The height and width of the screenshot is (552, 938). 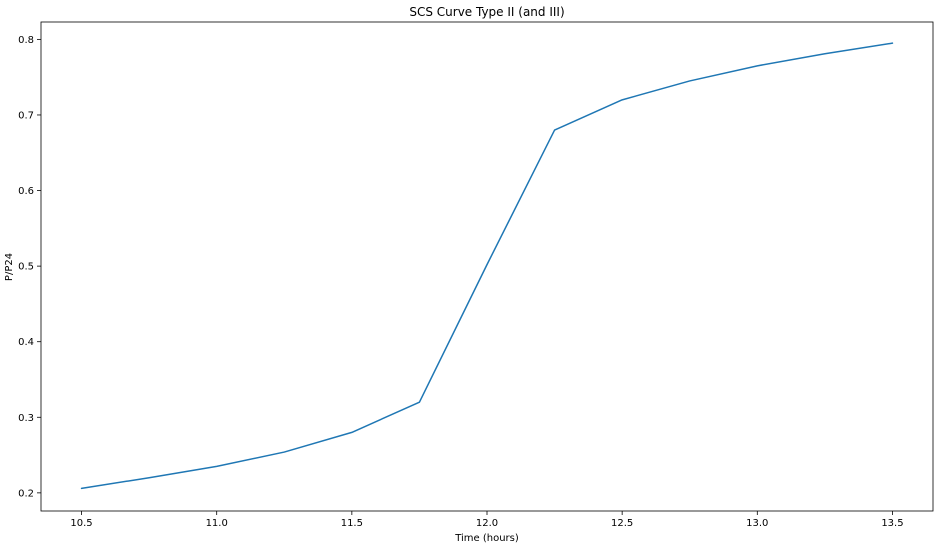 I want to click on y-axis-ticks: 0.2 0.3 0.4 0.5 0.6 0.7 0.8, so click(x=29, y=267).